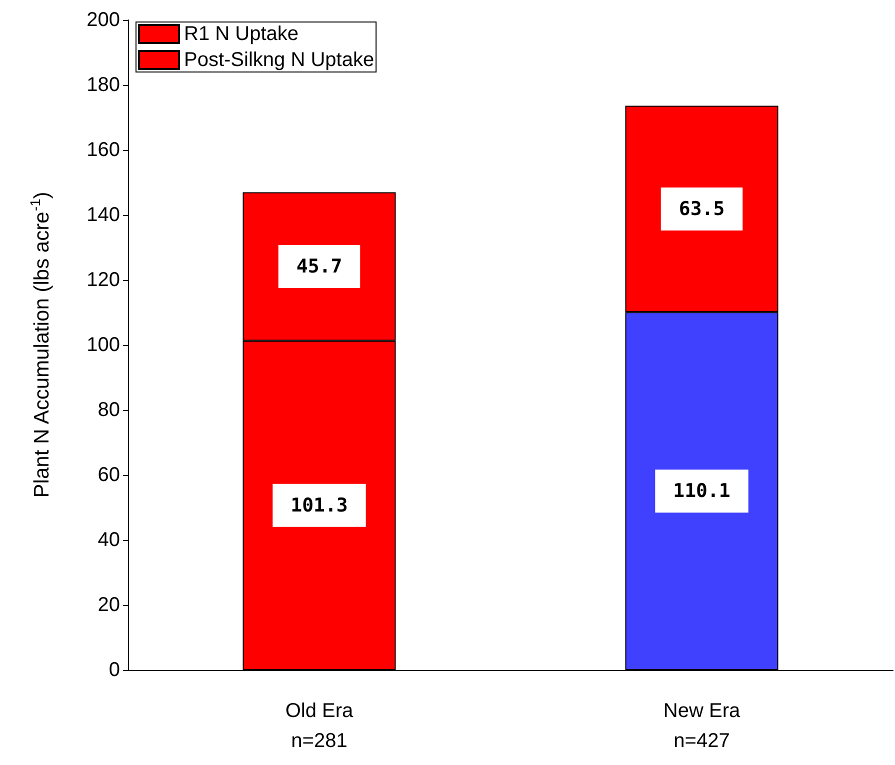 Image resolution: width=895 pixels, height=765 pixels. What do you see at coordinates (40, 345) in the screenshot?
I see `y-axis-title: Plant N Accumulation (lbs acre-1)` at bounding box center [40, 345].